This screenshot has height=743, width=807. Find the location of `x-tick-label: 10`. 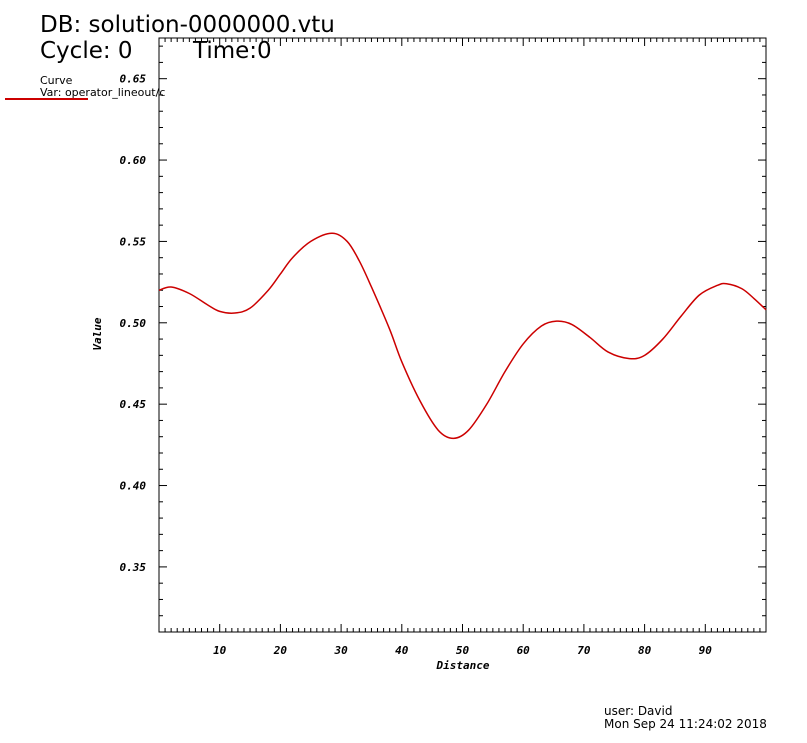

x-tick-label: 10 is located at coordinates (220, 650).